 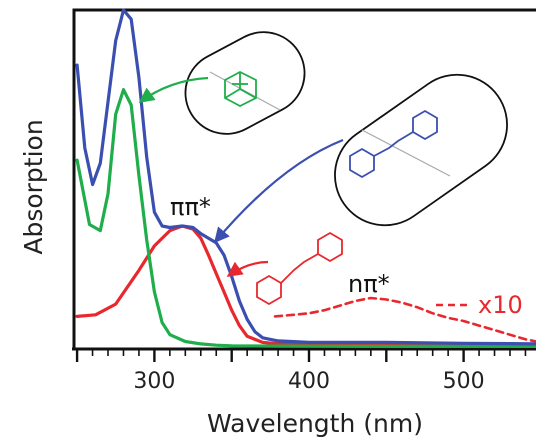 I want to click on x-axis-label: Wavelength (nm), so click(x=315, y=423).